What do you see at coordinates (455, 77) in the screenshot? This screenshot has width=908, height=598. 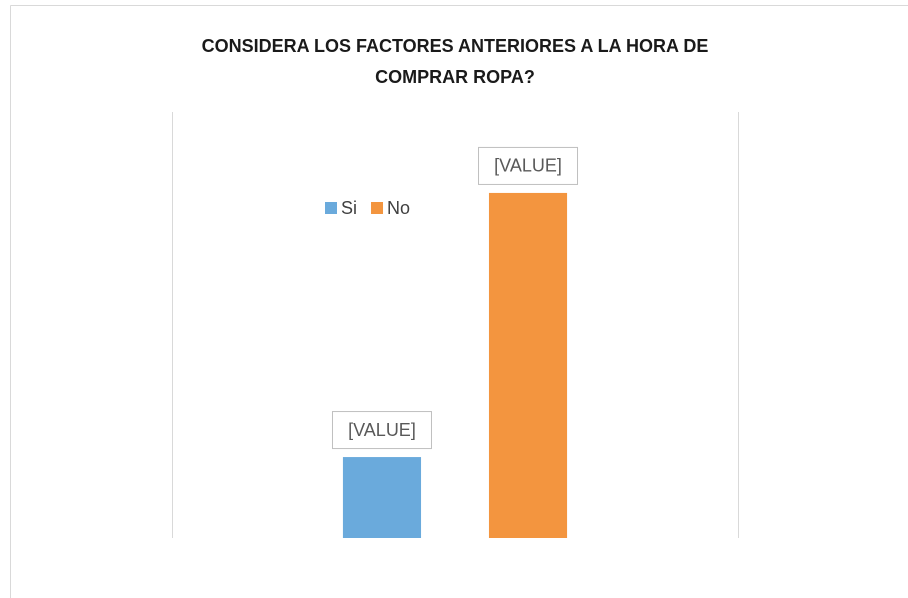 I see `chart-title: COMPRAR ROPA?` at bounding box center [455, 77].